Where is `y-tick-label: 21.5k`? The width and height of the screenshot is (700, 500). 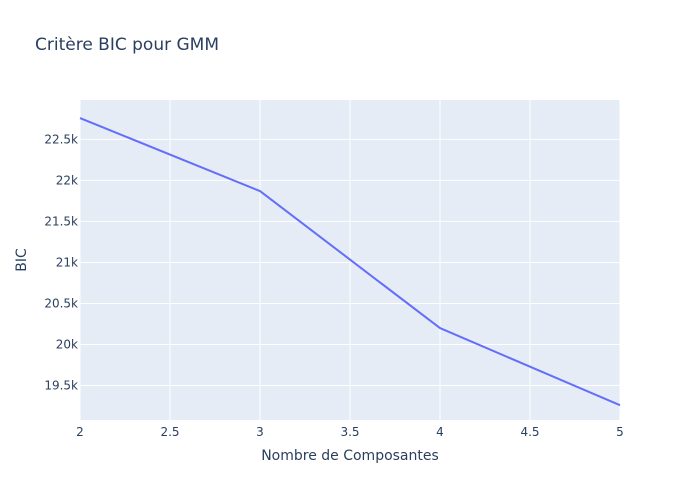 y-tick-label: 21.5k is located at coordinates (61, 221).